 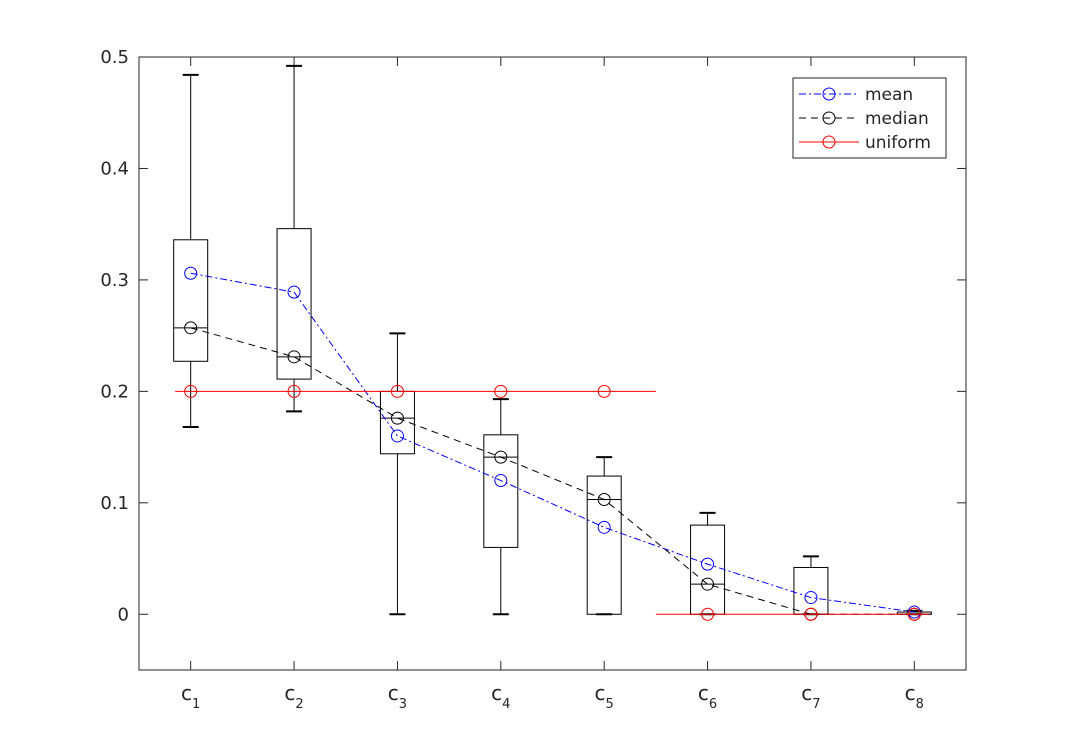 I want to click on legend-item-mean: mean, so click(x=856, y=95).